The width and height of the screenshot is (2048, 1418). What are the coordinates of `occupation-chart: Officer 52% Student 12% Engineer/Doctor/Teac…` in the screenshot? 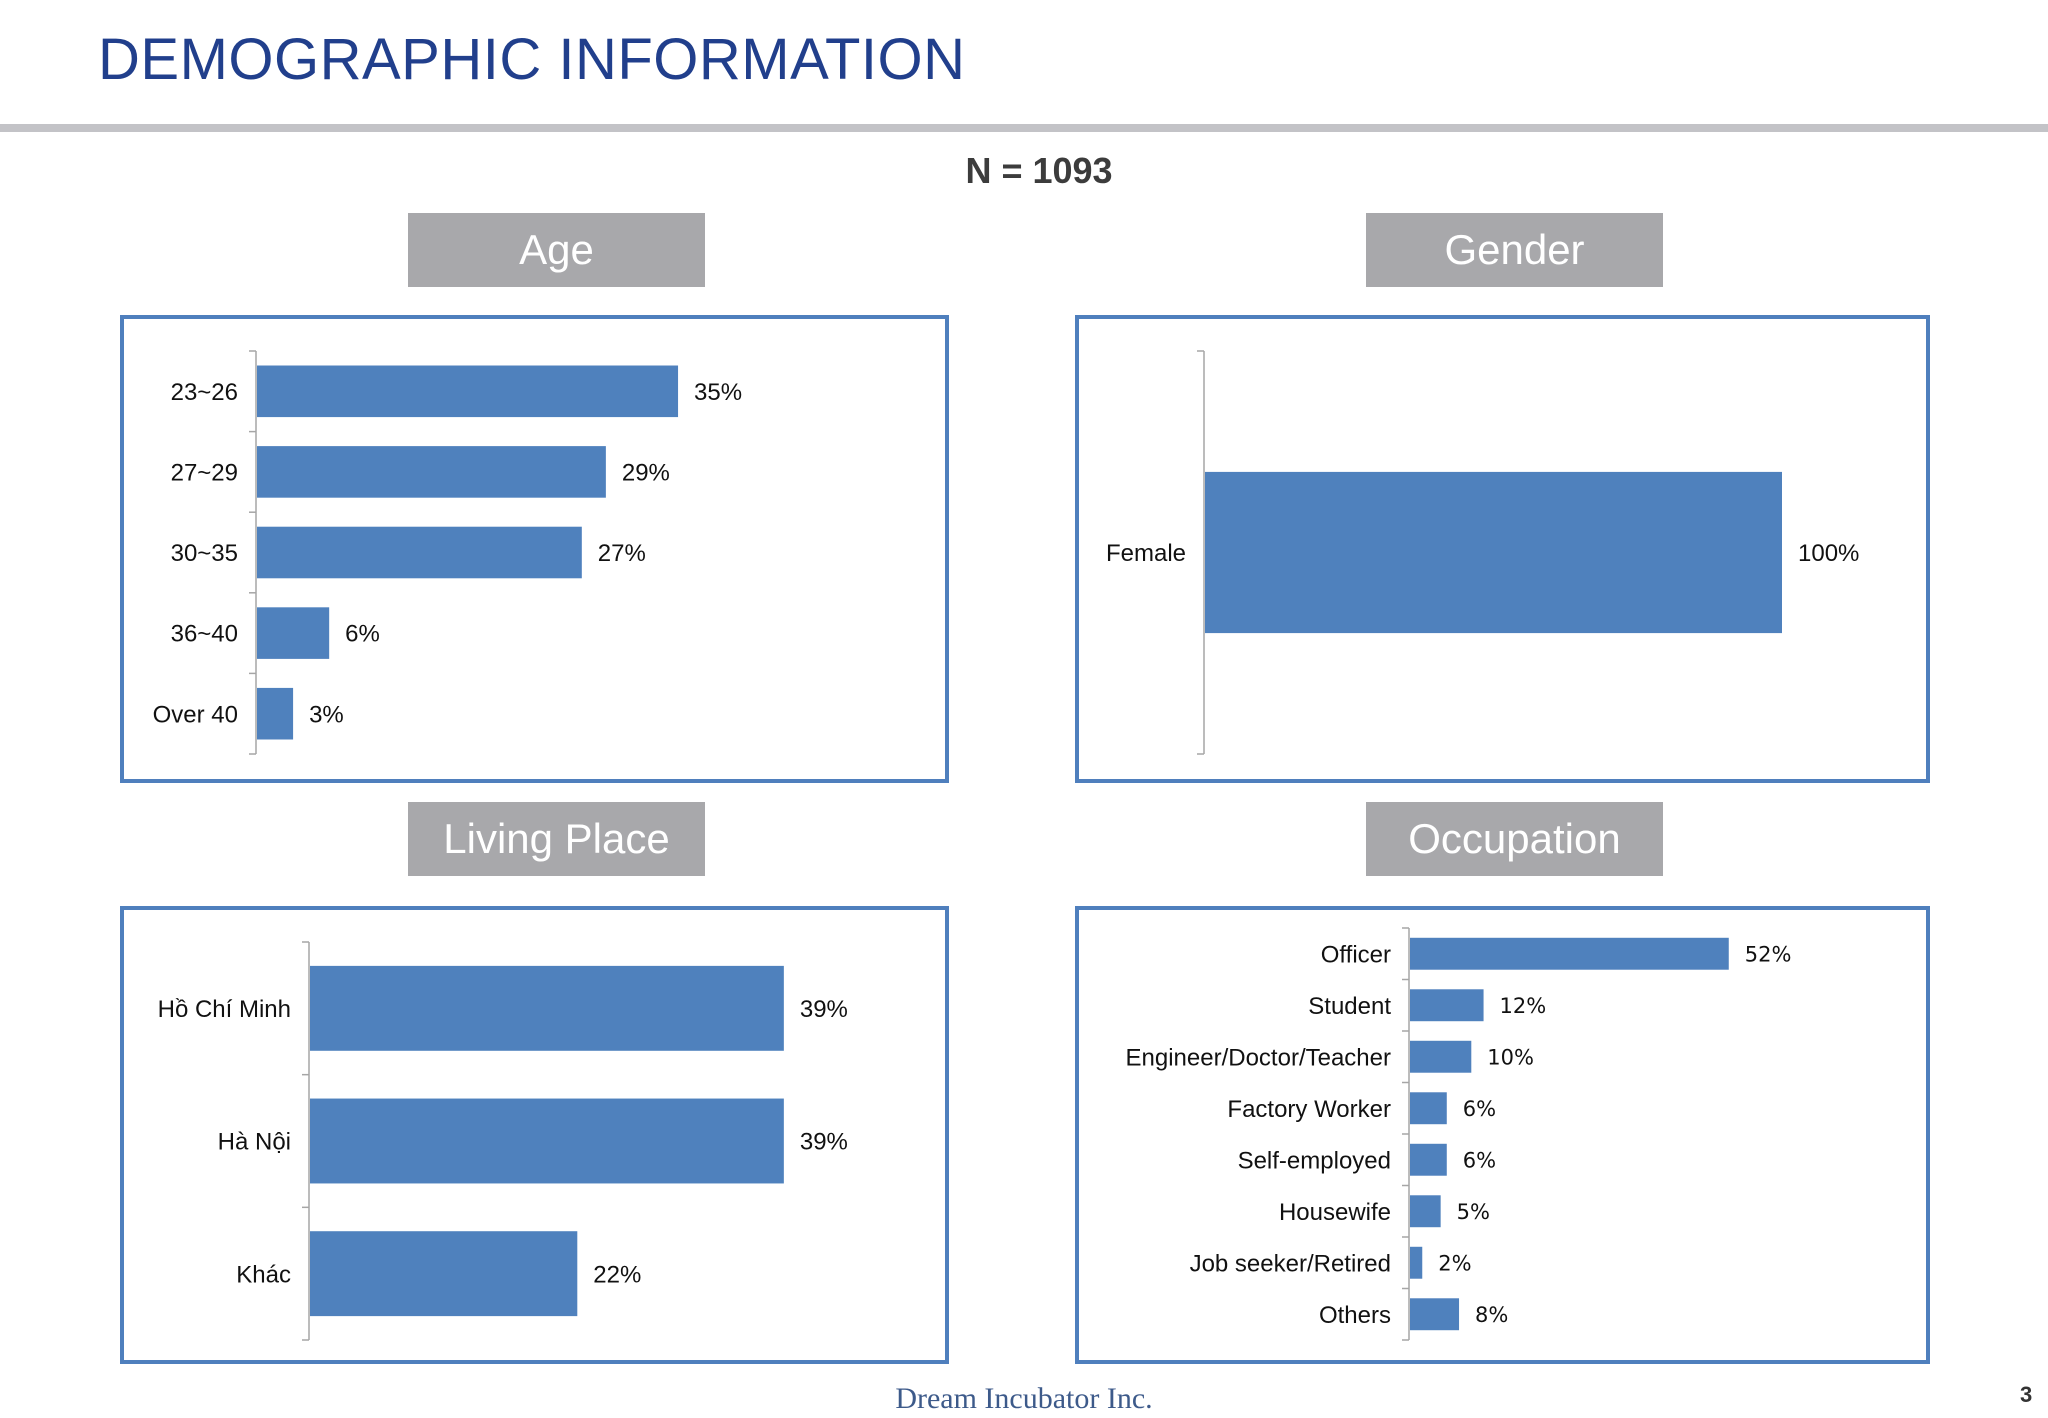 It's located at (1502, 1135).